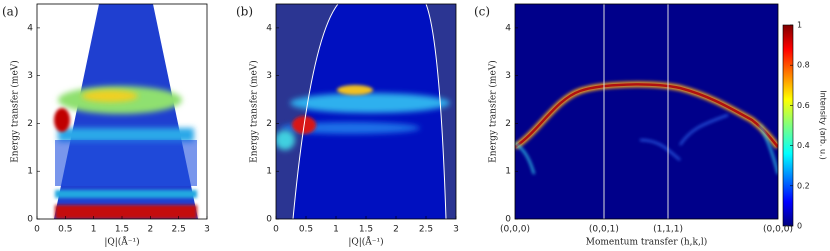 Image resolution: width=830 pixels, height=251 pixels. Describe the element at coordinates (788, 125) in the screenshot. I see `colorbar` at that location.